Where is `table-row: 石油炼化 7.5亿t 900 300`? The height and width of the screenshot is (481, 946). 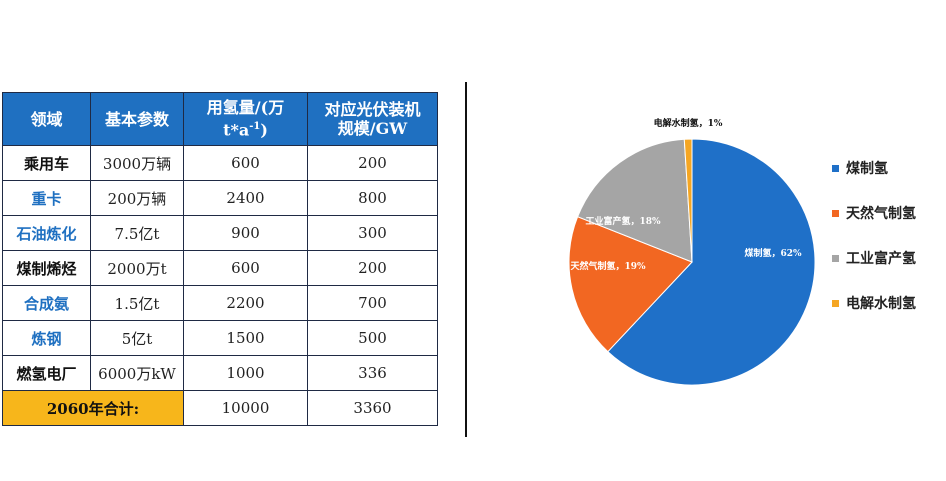 table-row: 石油炼化 7.5亿t 900 300 is located at coordinates (220, 233).